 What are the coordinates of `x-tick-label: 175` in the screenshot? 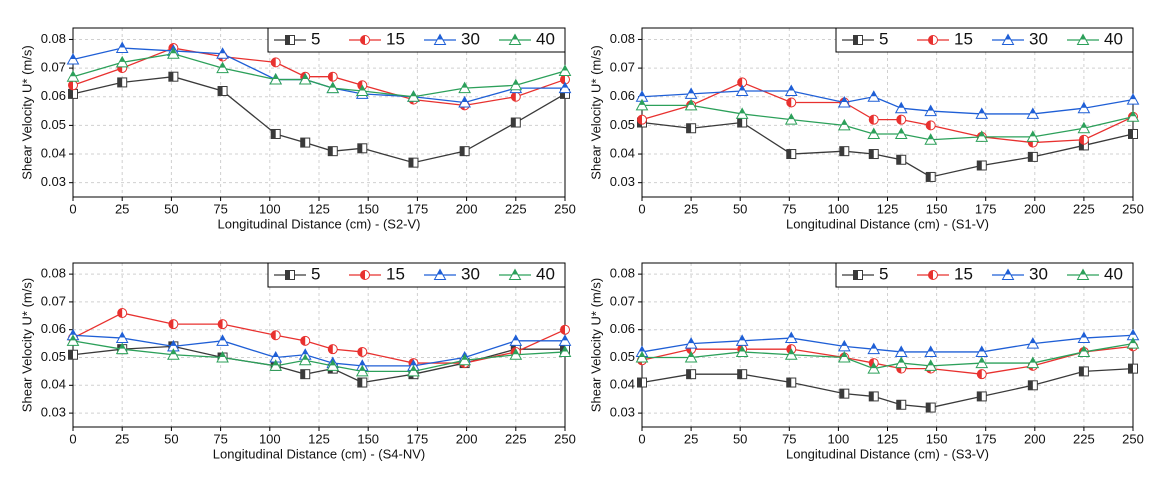 It's located at (986, 438).